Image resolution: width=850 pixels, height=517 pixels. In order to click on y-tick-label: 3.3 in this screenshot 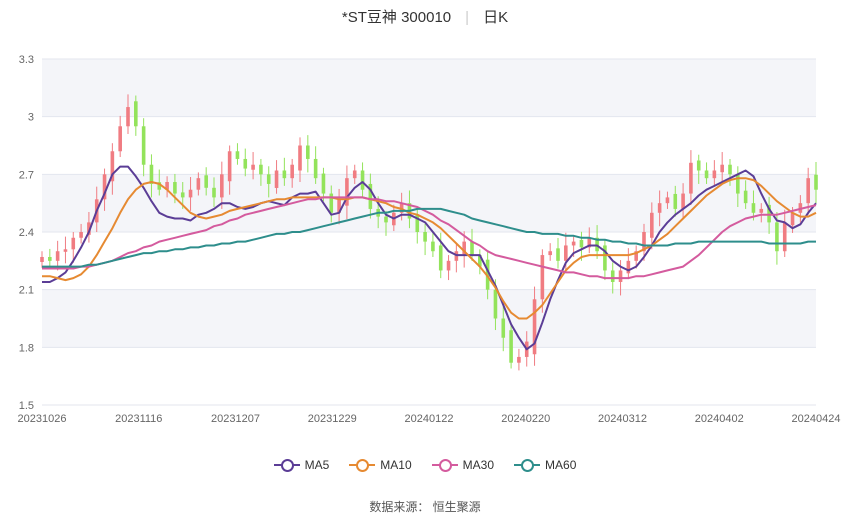, I will do `click(26, 60)`.